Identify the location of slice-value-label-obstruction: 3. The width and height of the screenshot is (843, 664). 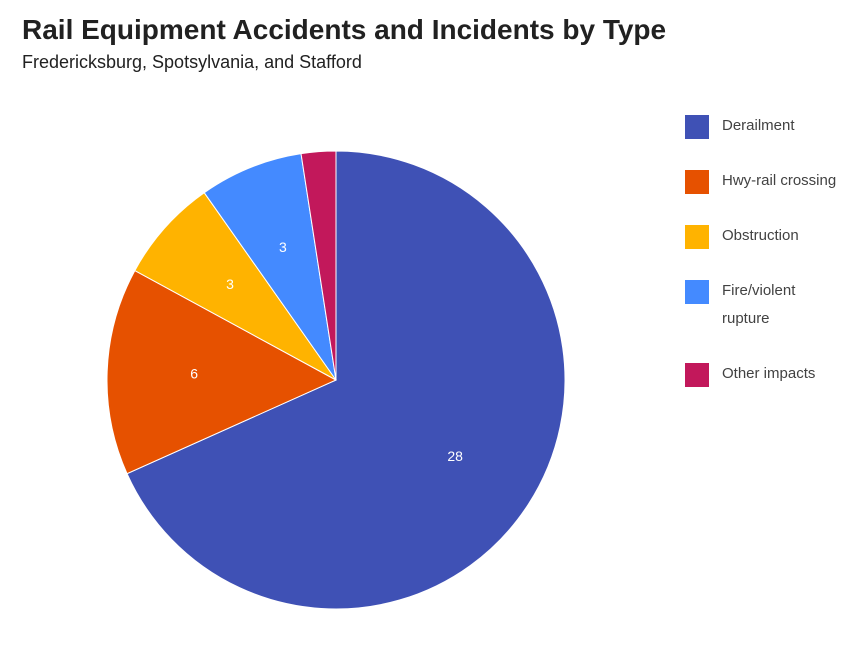
(230, 284).